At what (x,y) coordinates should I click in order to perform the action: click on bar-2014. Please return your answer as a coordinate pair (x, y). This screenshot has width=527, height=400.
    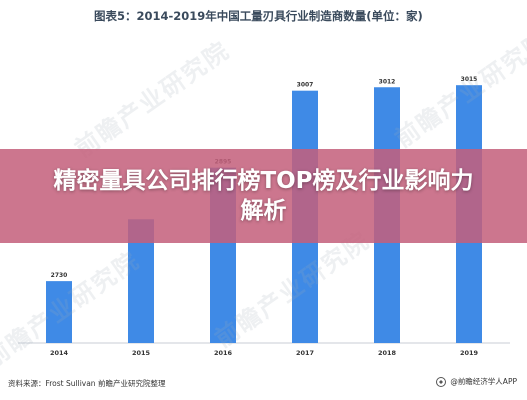
    Looking at the image, I should click on (59, 312).